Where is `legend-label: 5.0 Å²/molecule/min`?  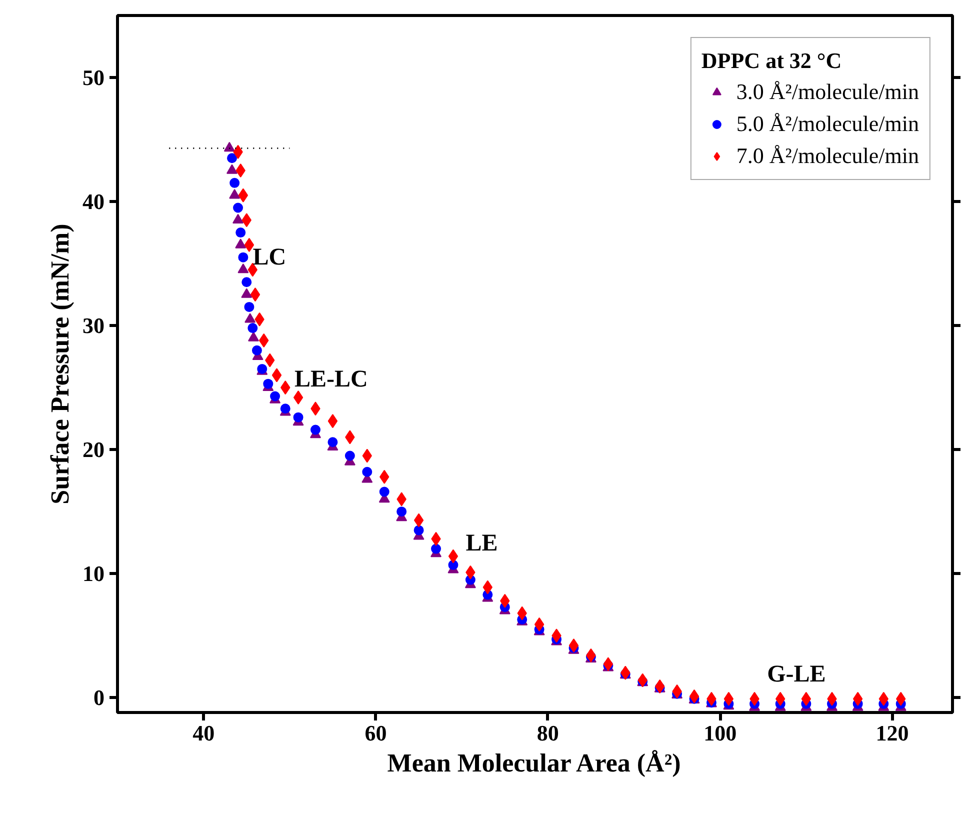
legend-label: 5.0 Å²/molecule/min is located at coordinates (827, 124).